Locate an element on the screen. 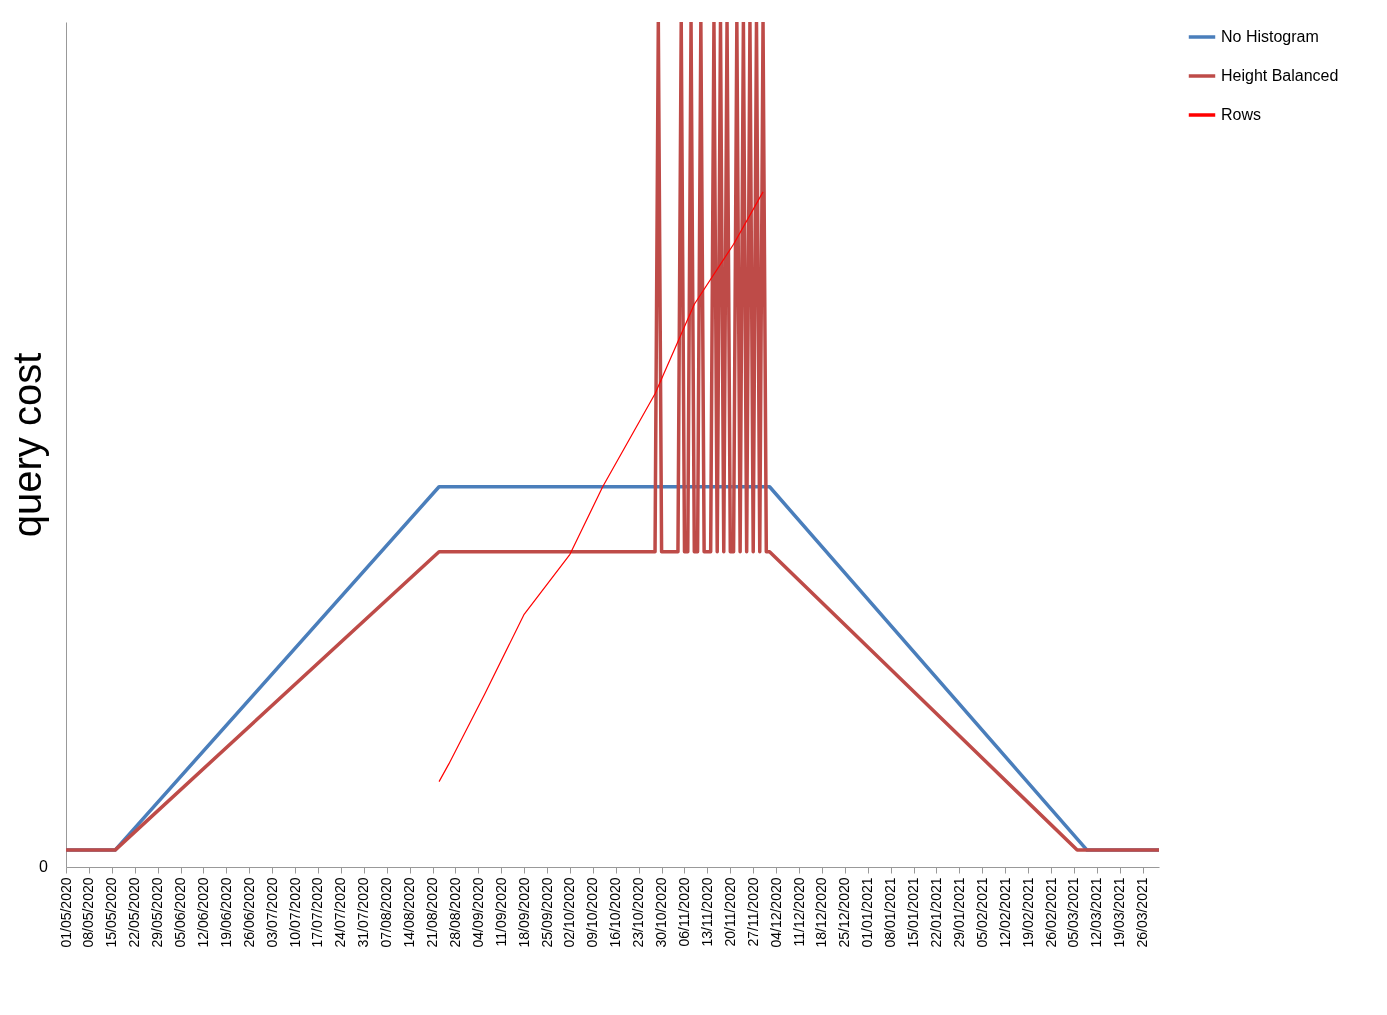  x-tick-label: 22/05/2020 is located at coordinates (134, 912).